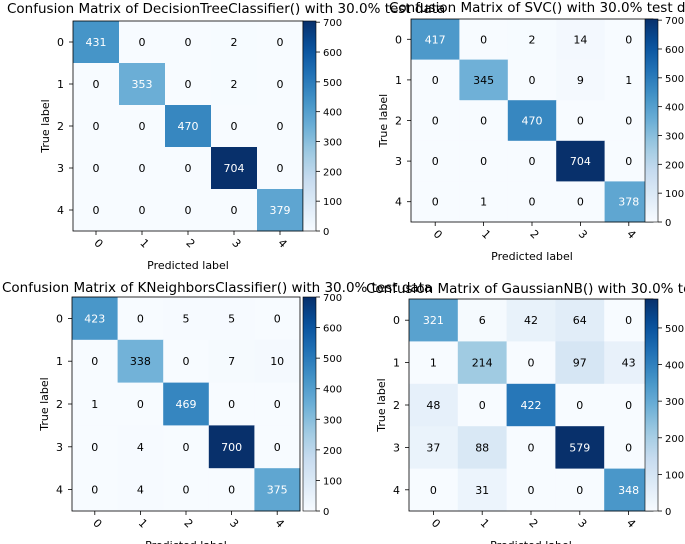 This screenshot has width=685, height=544. I want to click on x-tick-label: 3, so click(236, 243).